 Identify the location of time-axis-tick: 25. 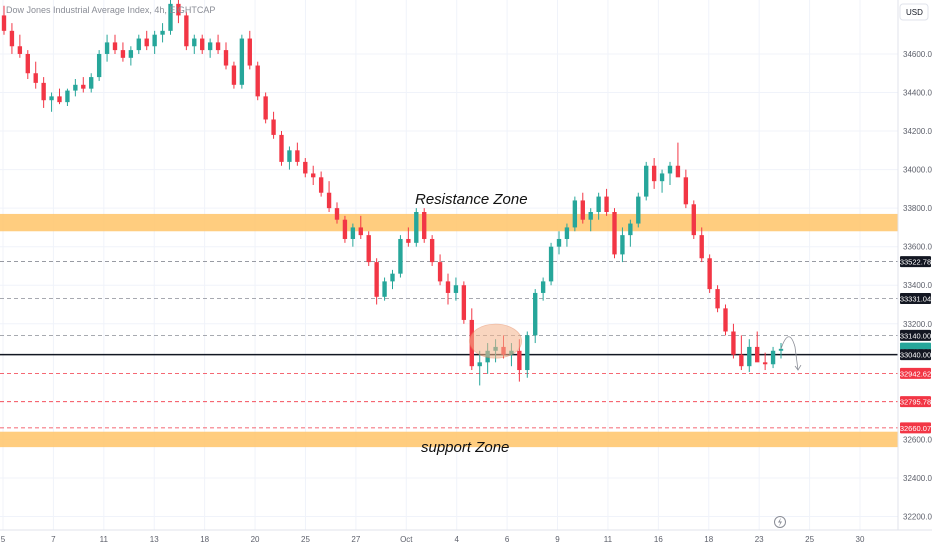
(305, 539).